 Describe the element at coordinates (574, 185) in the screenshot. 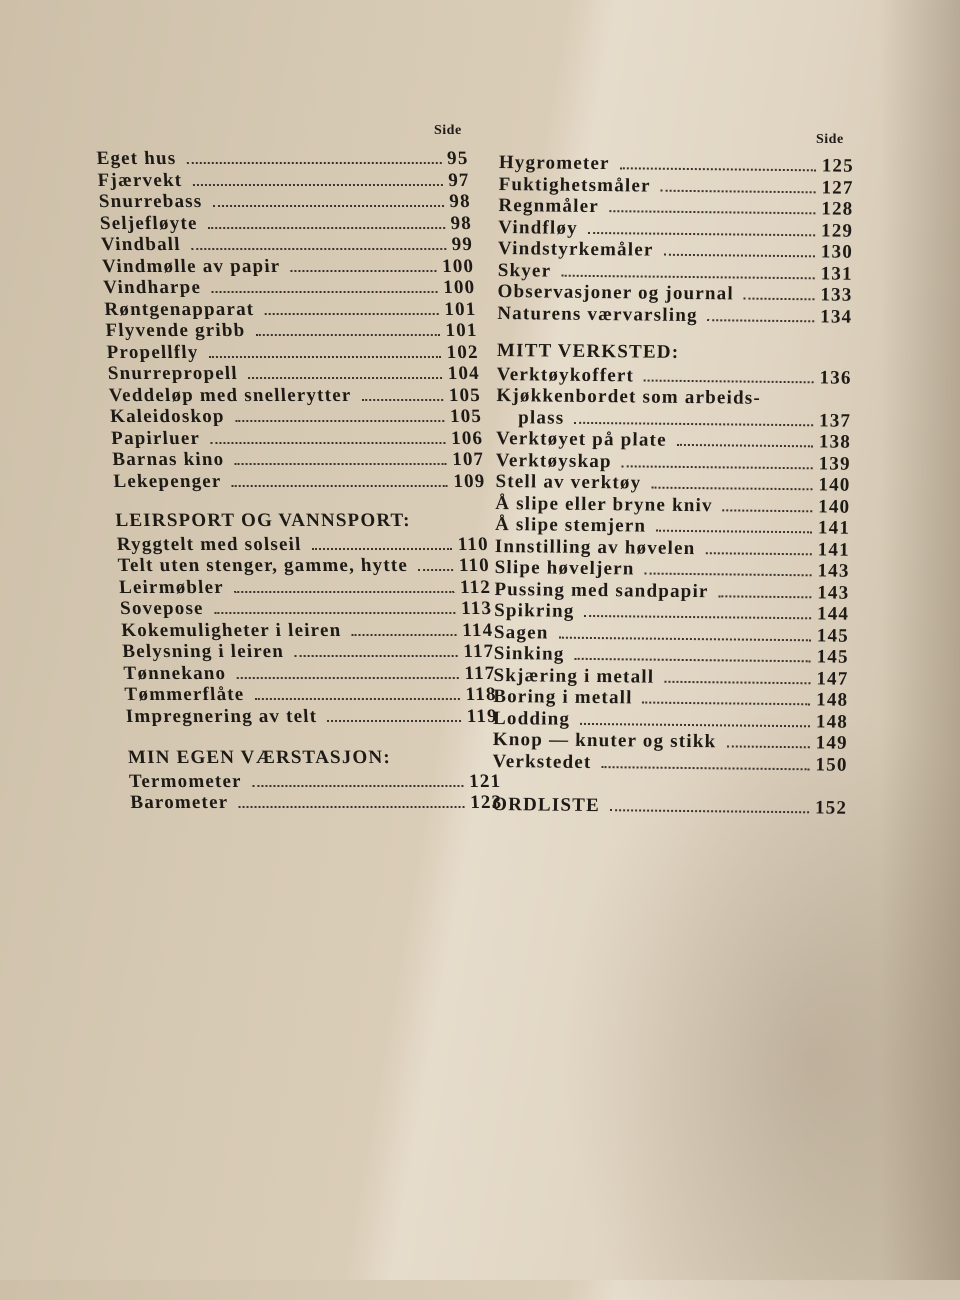

I see `entry-title: Fuktighetsmåler` at that location.